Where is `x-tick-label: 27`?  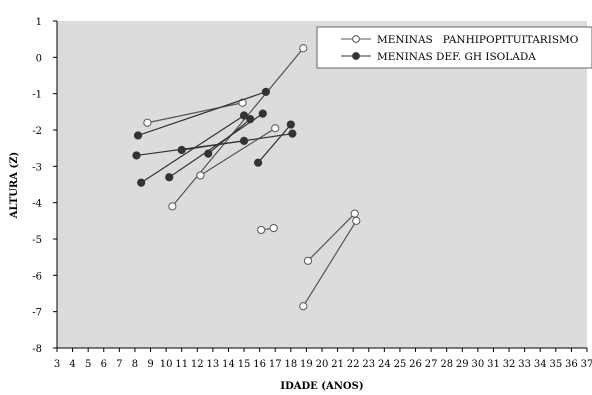
x-tick-label: 27 is located at coordinates (431, 364).